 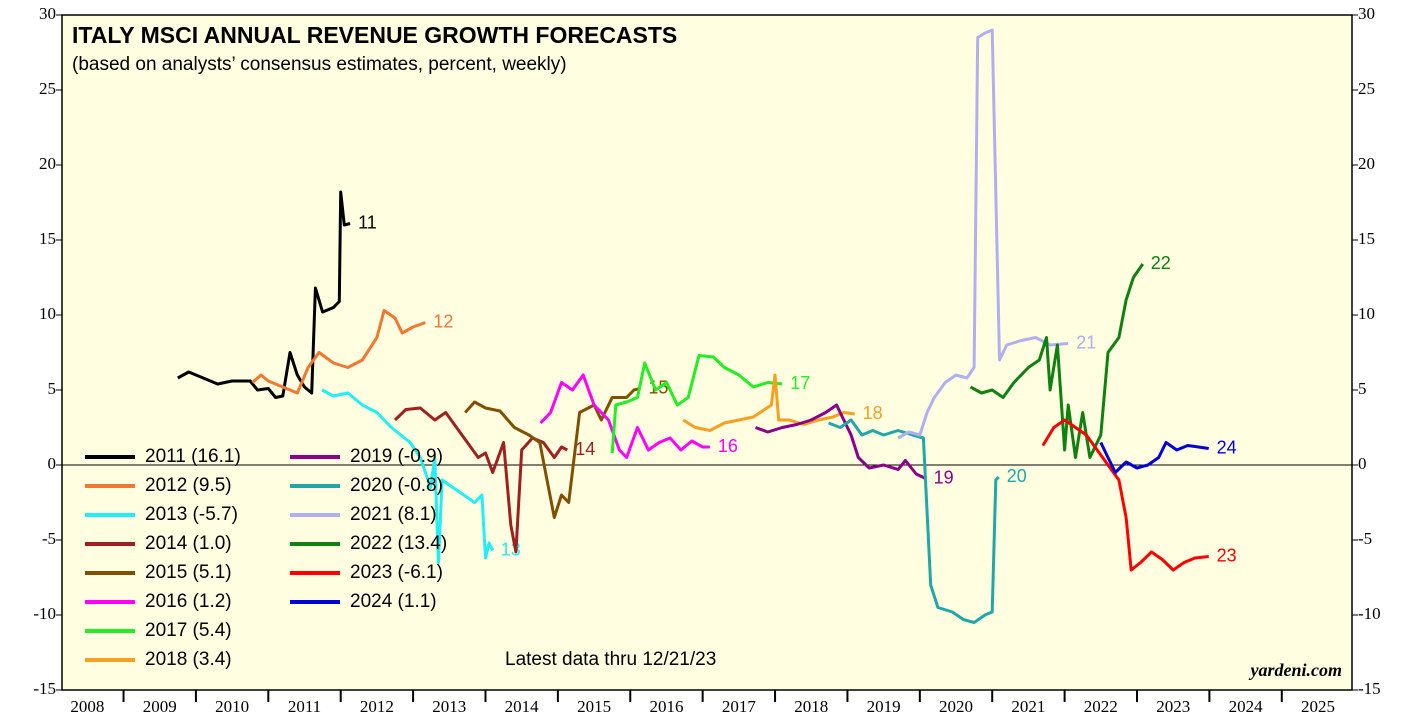 I want to click on end-label: 24, so click(x=1227, y=447).